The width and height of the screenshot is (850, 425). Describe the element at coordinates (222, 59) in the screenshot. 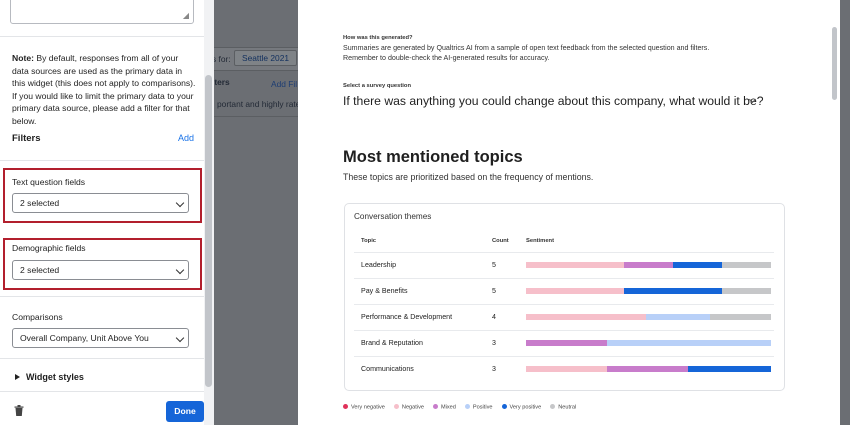

I see `filter-prefix: s for:` at that location.